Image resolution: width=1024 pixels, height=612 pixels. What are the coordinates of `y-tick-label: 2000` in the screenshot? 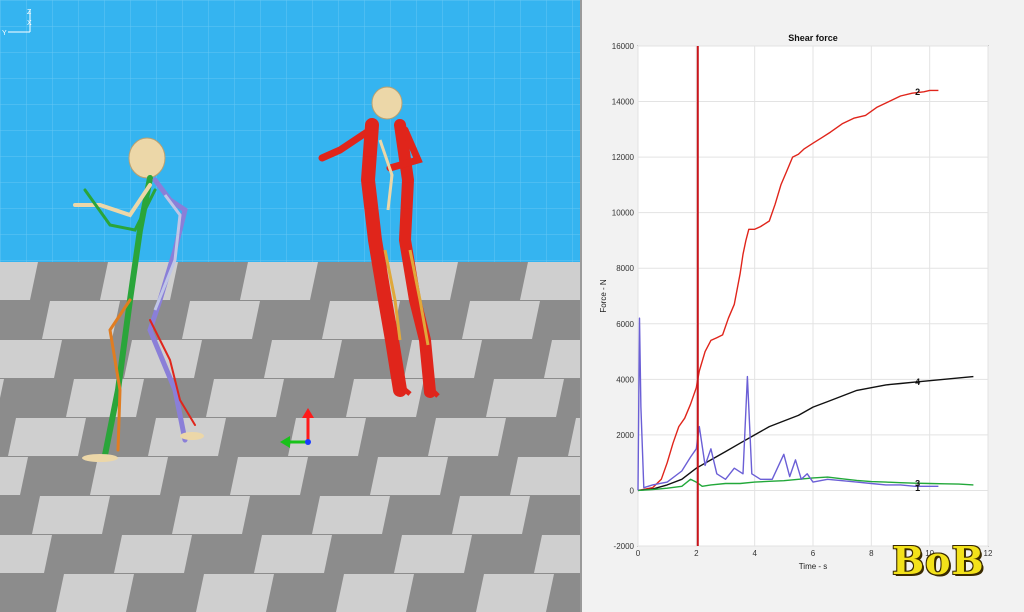 It's located at (625, 435).